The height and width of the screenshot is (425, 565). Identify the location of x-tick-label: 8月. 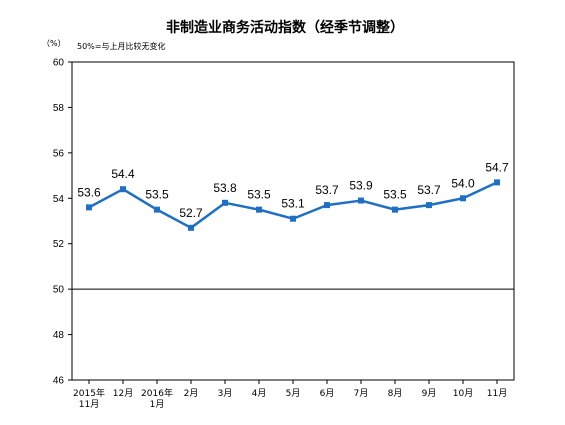
(395, 393).